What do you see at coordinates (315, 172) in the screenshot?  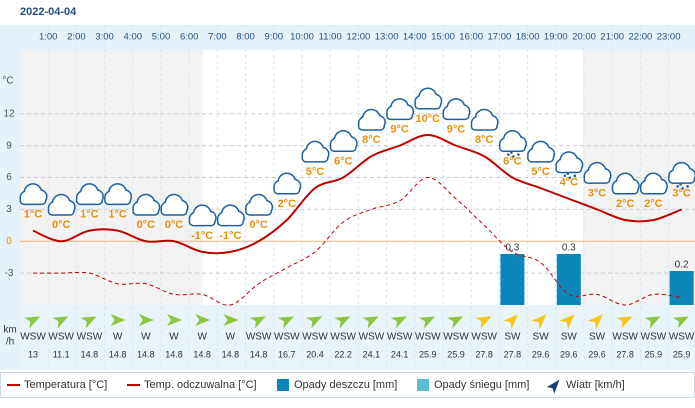 I see `temperature-label: 5°C` at bounding box center [315, 172].